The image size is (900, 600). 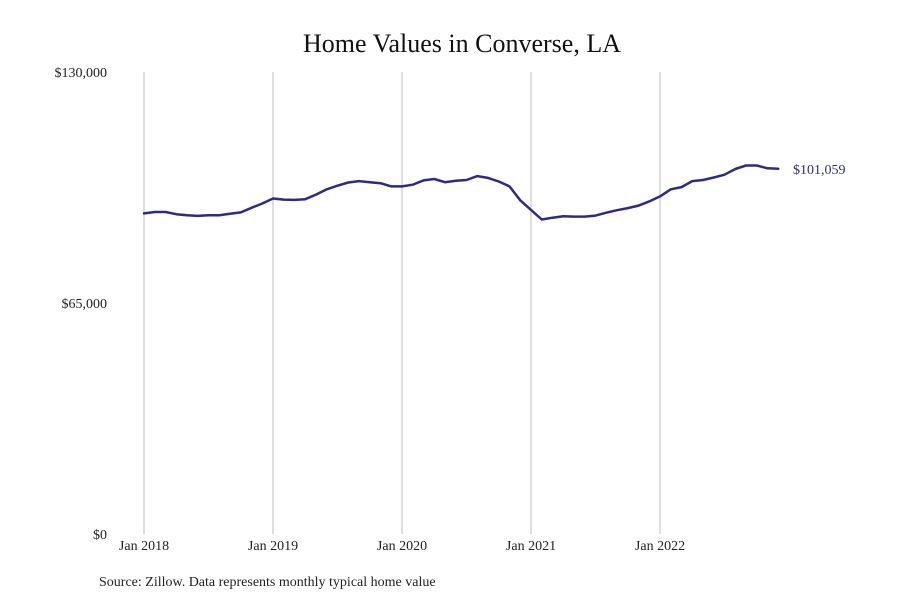 What do you see at coordinates (100, 535) in the screenshot?
I see `y-tick-label: $0` at bounding box center [100, 535].